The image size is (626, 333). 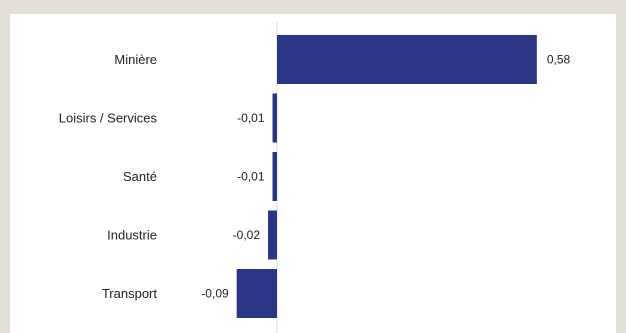 What do you see at coordinates (130, 293) in the screenshot?
I see `category-label-transport: Transport` at bounding box center [130, 293].